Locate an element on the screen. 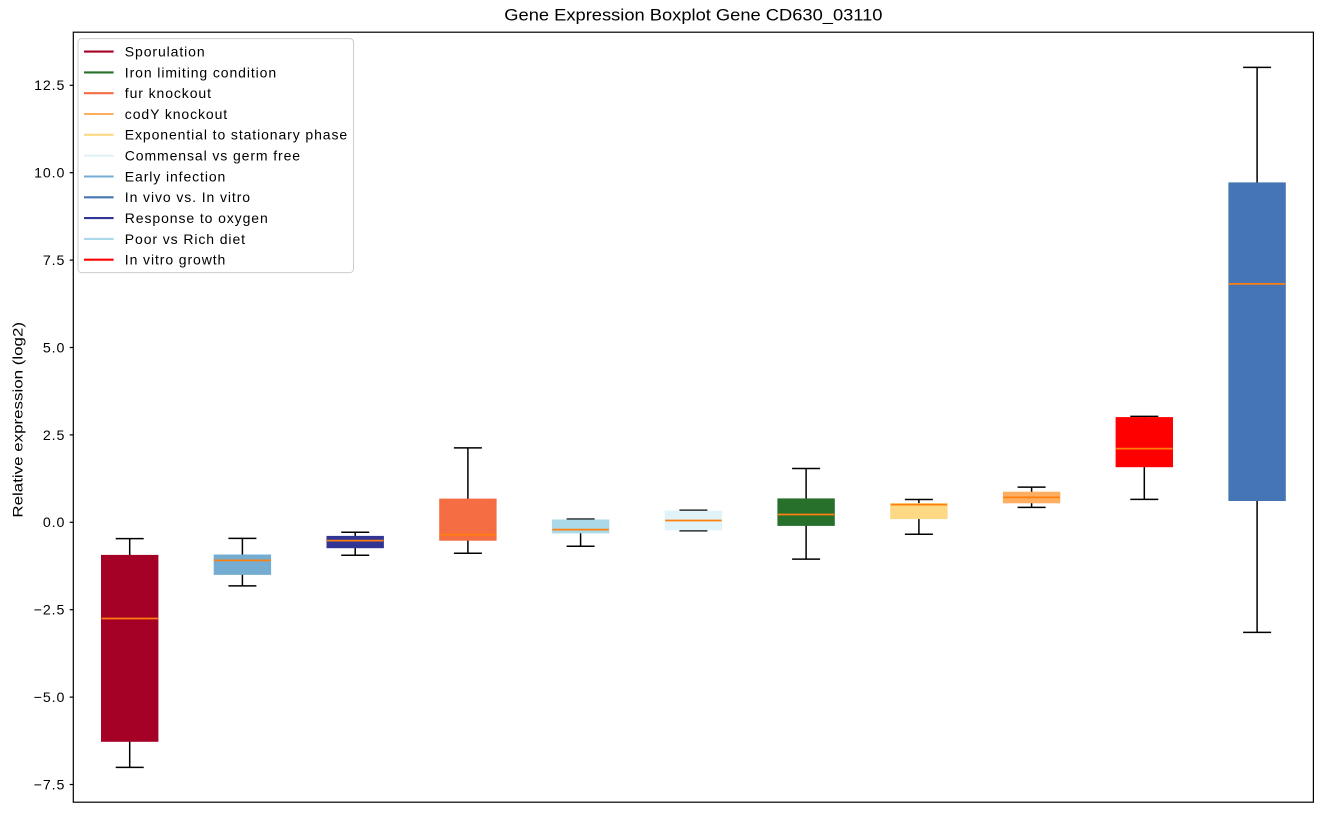 This screenshot has width=1322, height=817. svg-text: −7.5 is located at coordinates (50, 785).